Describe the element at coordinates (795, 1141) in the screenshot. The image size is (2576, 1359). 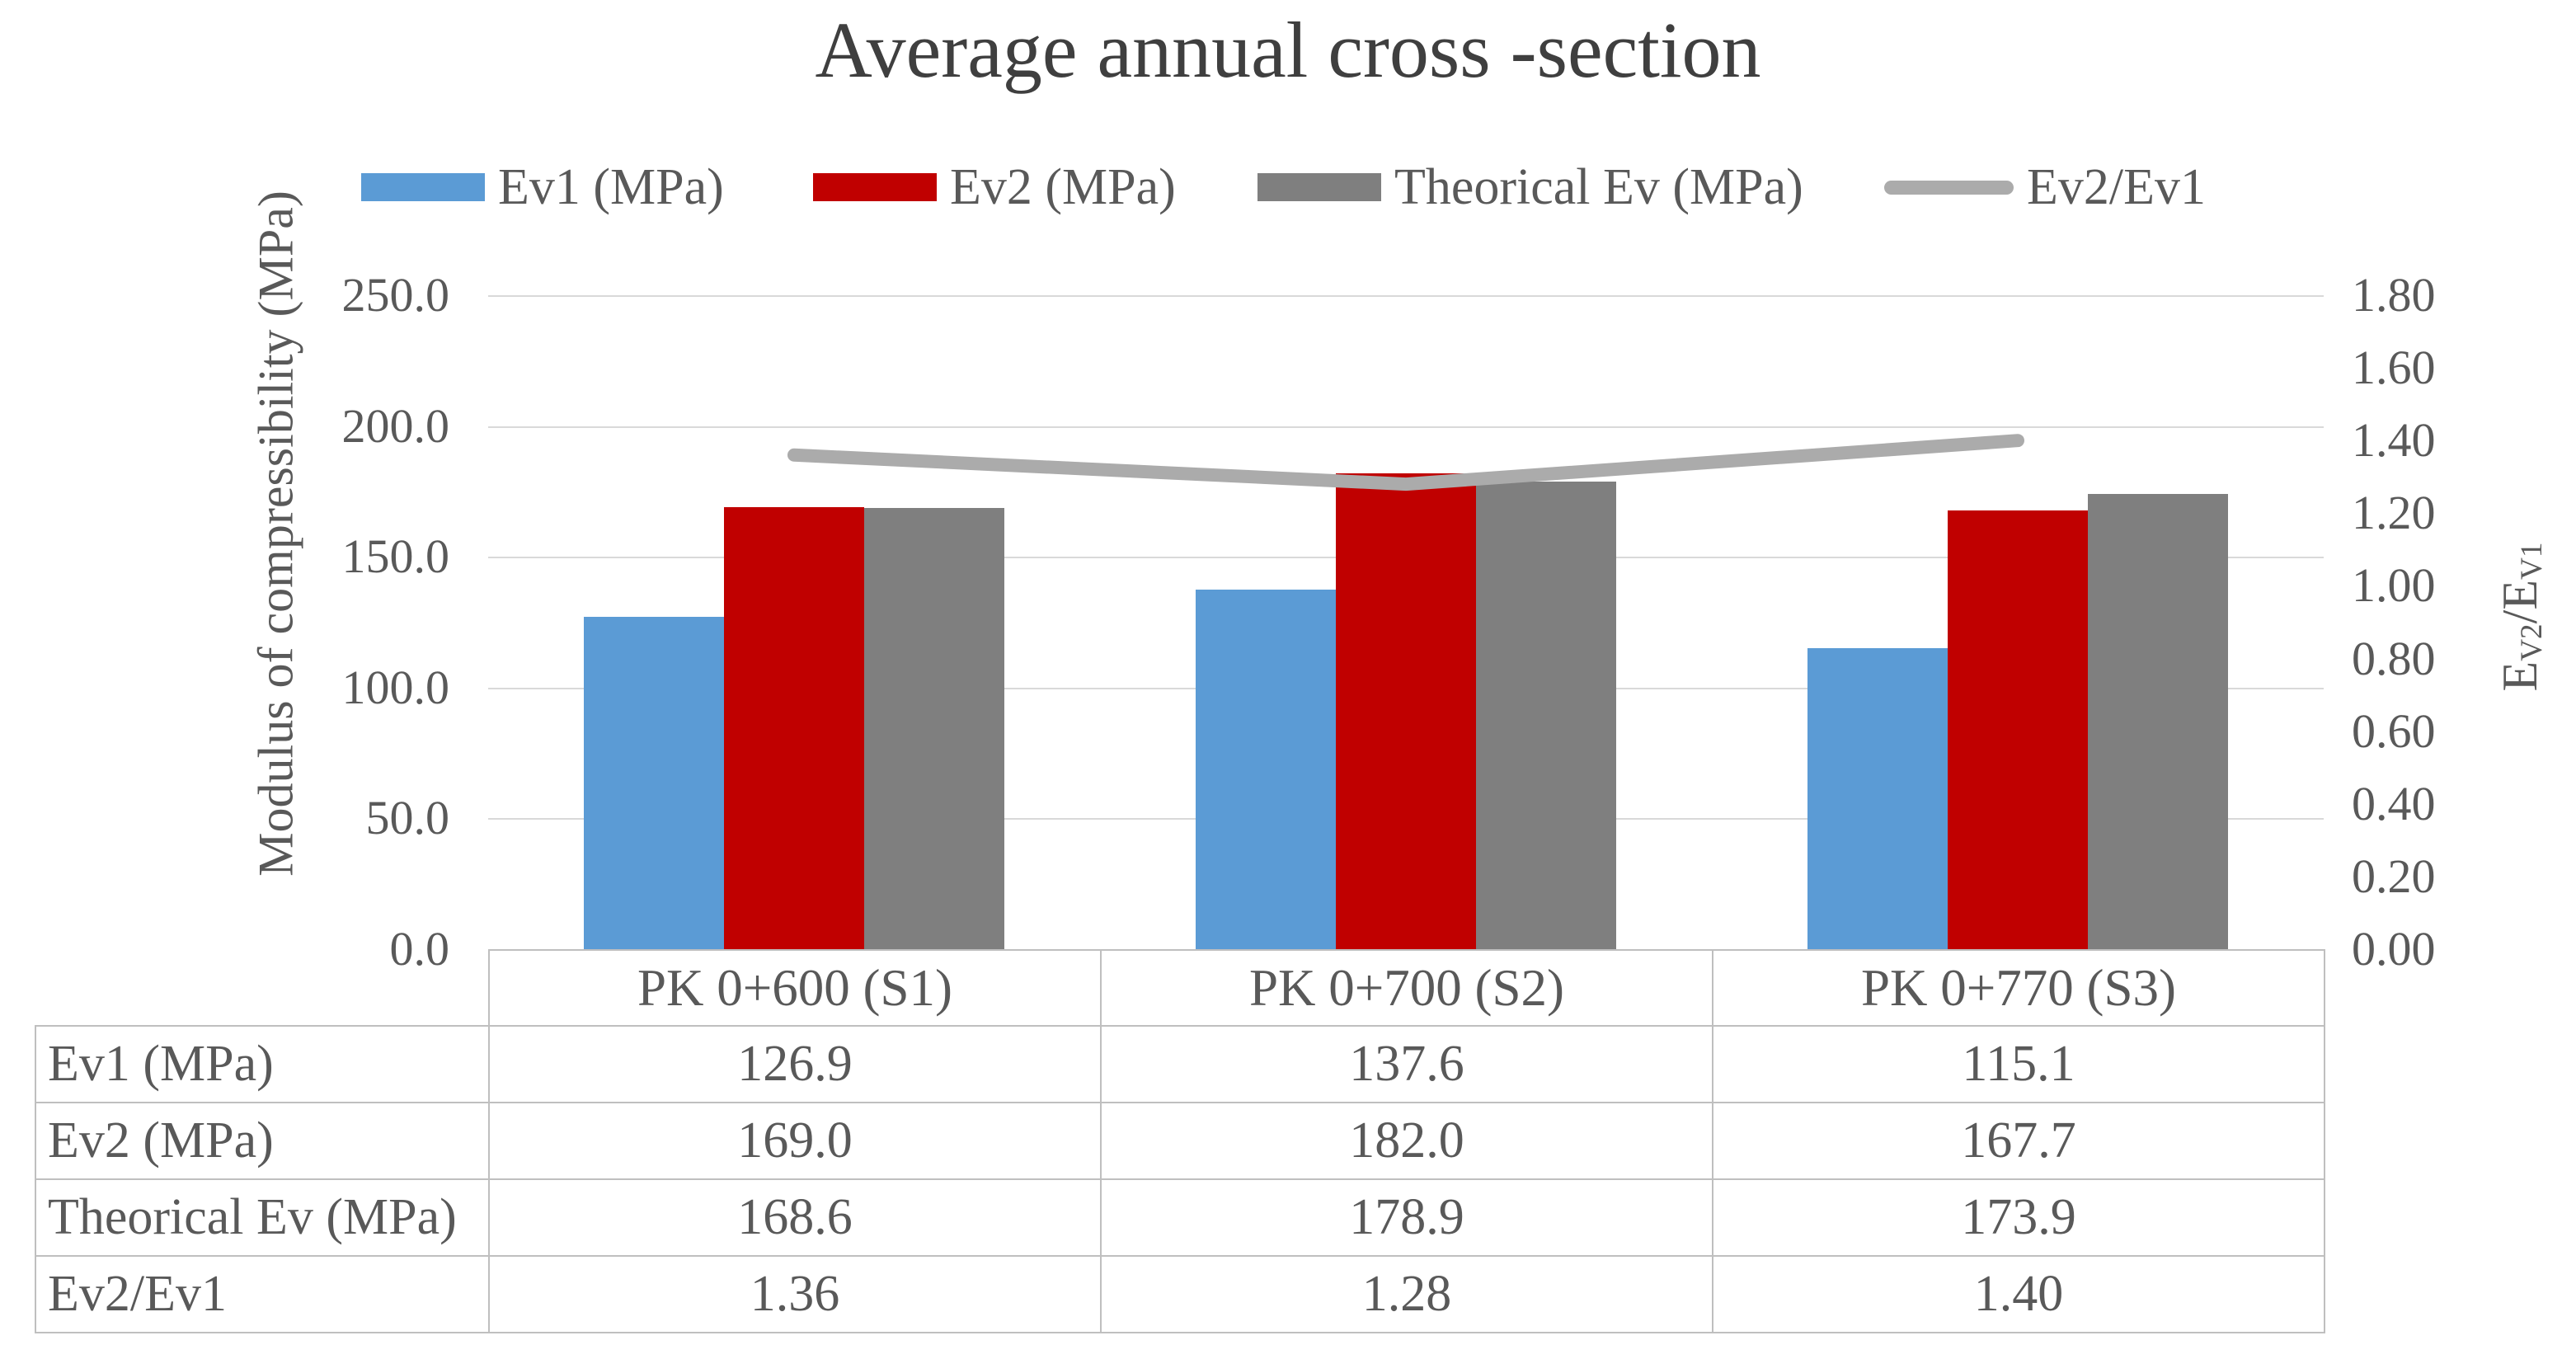
I see `value-cell-r2-s1: 169.0` at that location.